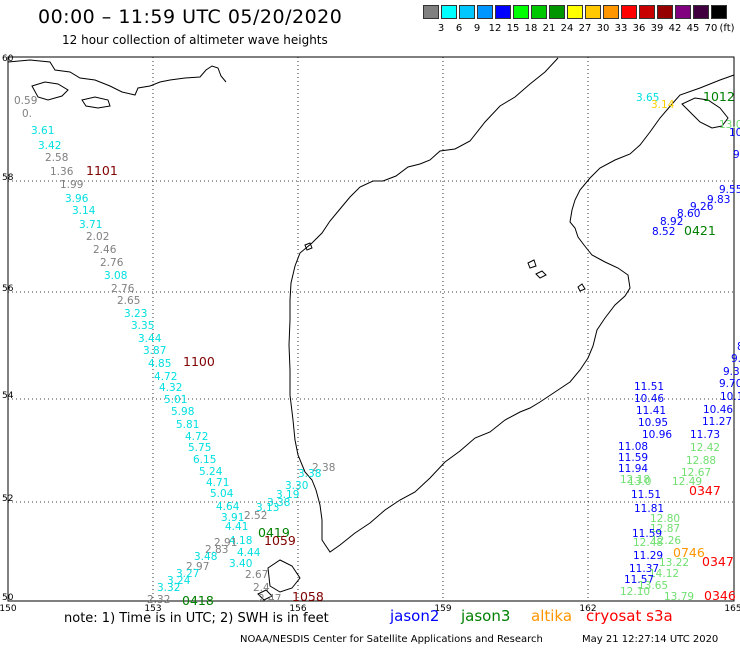 This screenshot has width=740, height=650. Describe the element at coordinates (265, 595) in the screenshot. I see `kuril-shumshu` at that location.